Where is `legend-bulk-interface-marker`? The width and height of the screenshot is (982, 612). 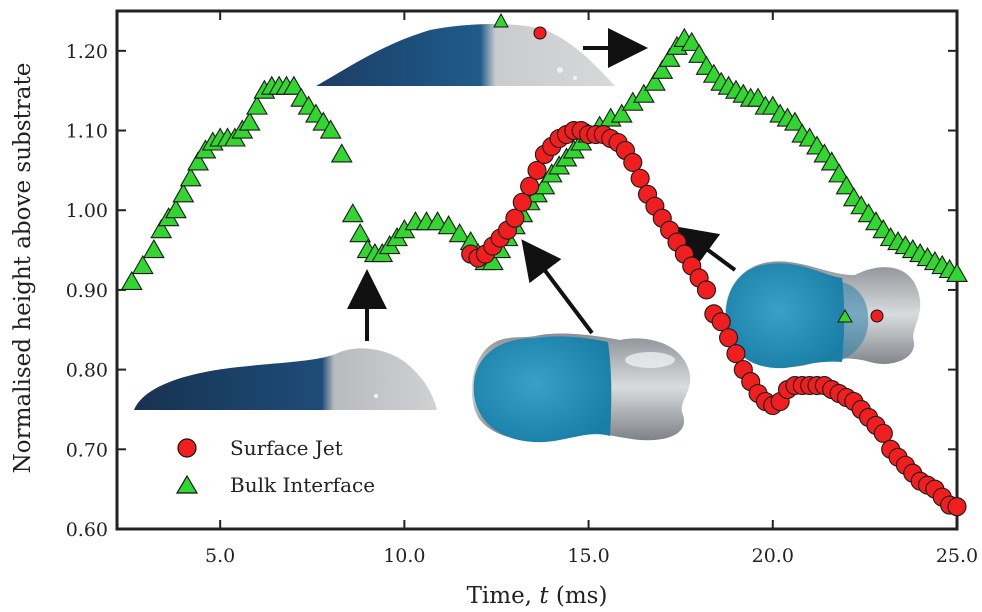
legend-bulk-interface-marker is located at coordinates (187, 484).